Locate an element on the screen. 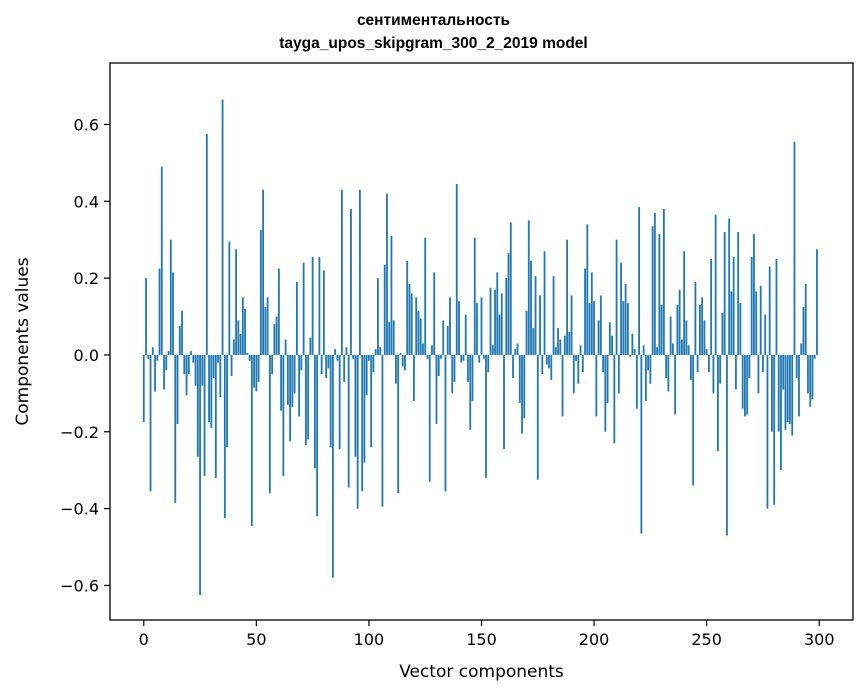 This screenshot has width=867, height=696. x-tick-label: 0 is located at coordinates (144, 639).